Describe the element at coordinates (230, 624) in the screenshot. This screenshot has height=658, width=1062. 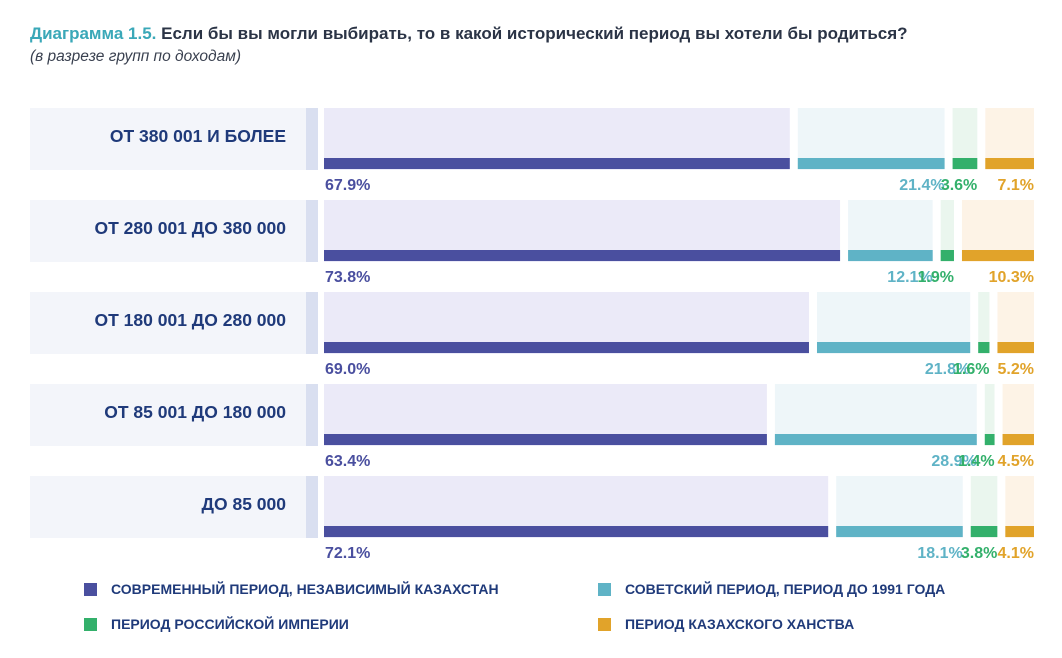
I see `legend-label-russian-empire: ПЕРИОД РОССИЙСКОЙ ИМПЕРИИ` at that location.